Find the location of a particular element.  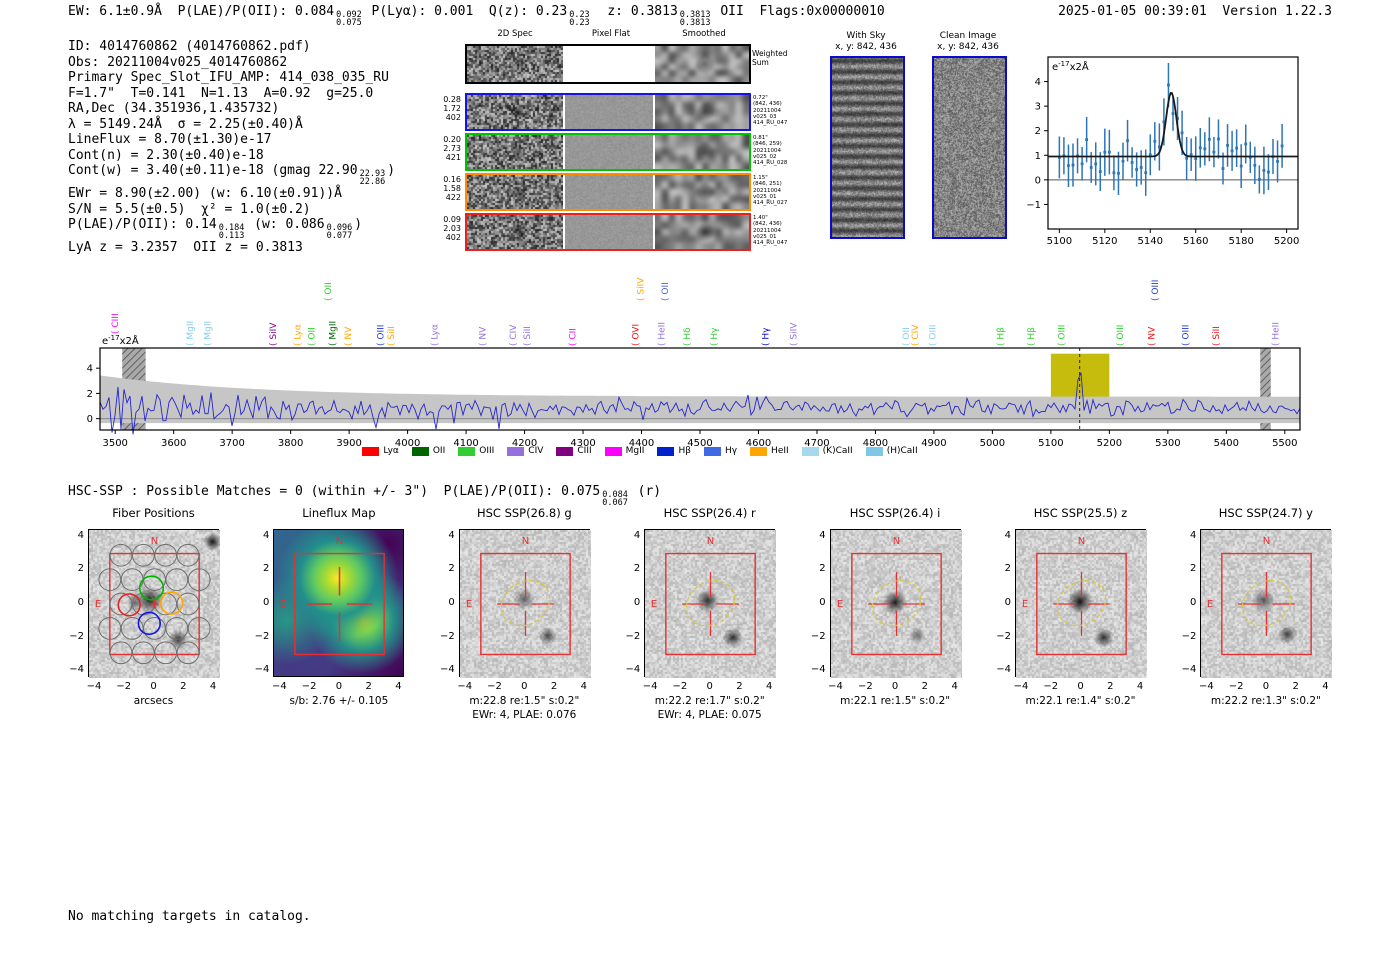

panel-hsc-y-caption1: m:22.2 re:1.3" s:0.2" is located at coordinates (1265, 701).